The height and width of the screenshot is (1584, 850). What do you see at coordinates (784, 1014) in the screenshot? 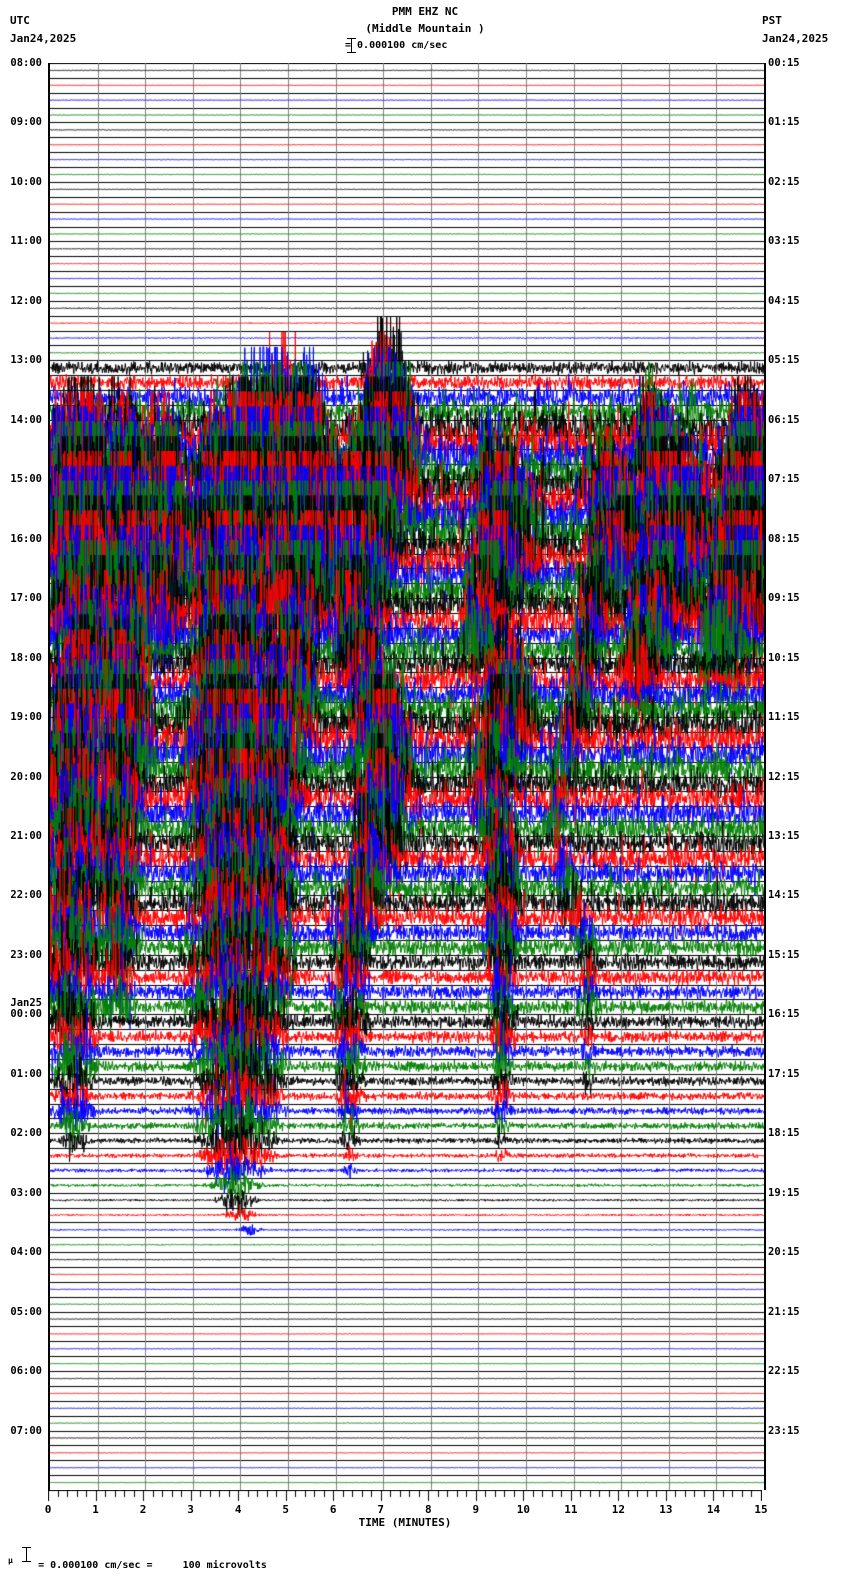
I see `pst-tick-label: 16:15` at bounding box center [784, 1014].